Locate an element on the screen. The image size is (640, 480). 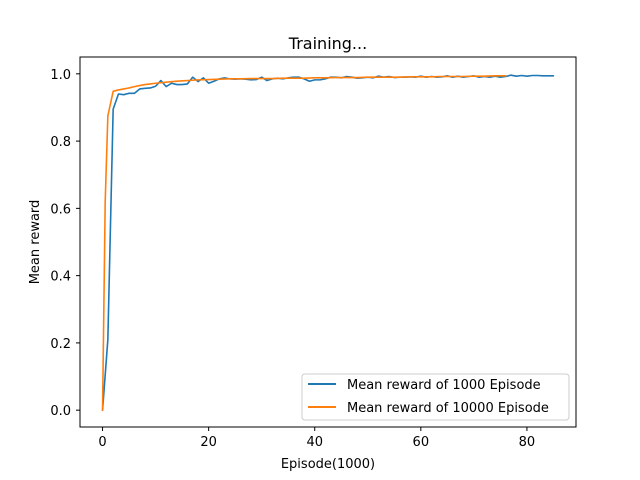
legend-label-series-2: Mean reward of 10000 Episode is located at coordinates (448, 408).